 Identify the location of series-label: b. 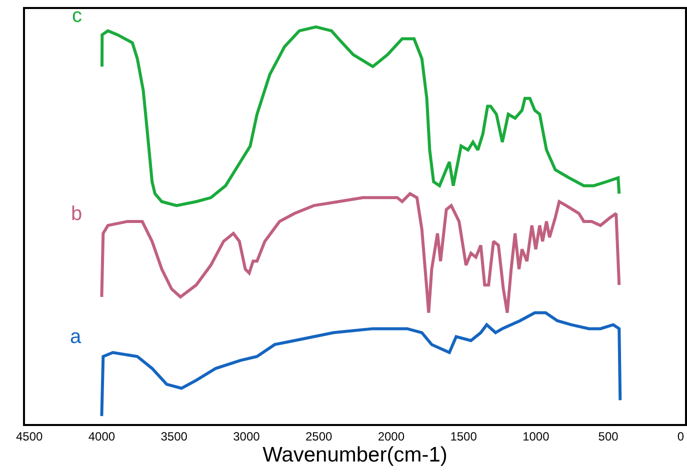
(76, 214).